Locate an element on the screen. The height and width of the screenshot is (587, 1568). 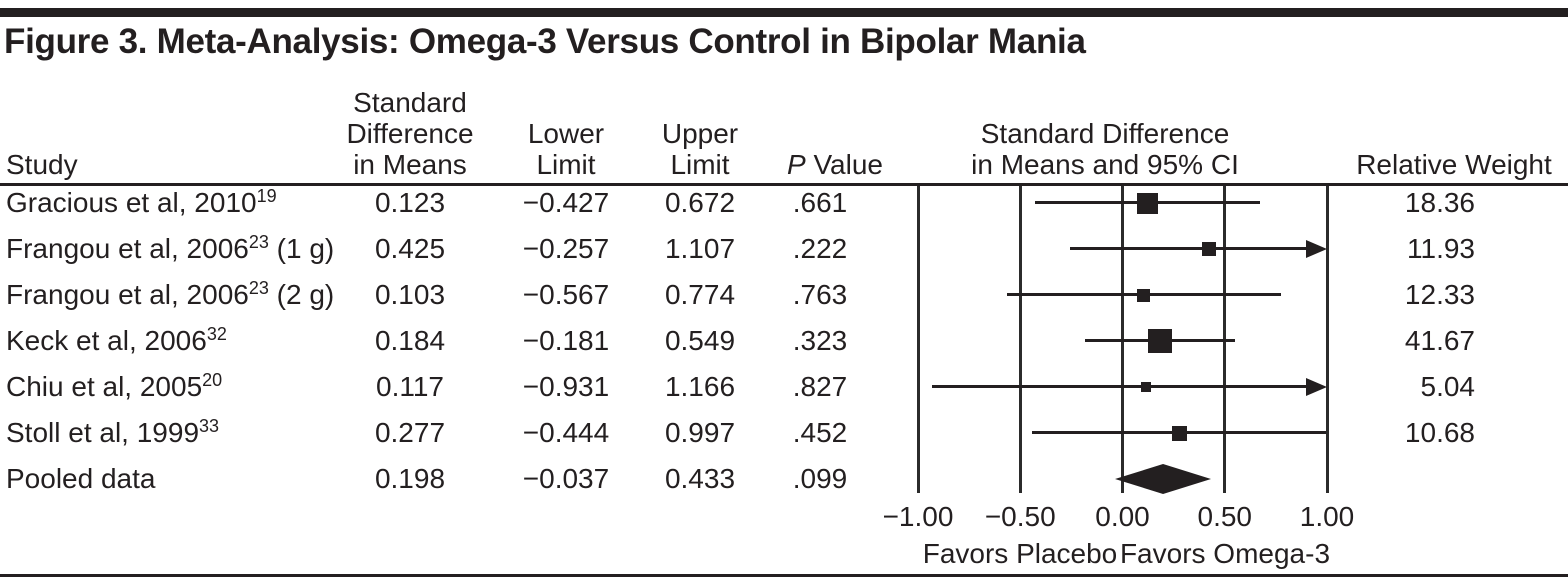
upper-limit-value: 0.549 is located at coordinates (700, 340).